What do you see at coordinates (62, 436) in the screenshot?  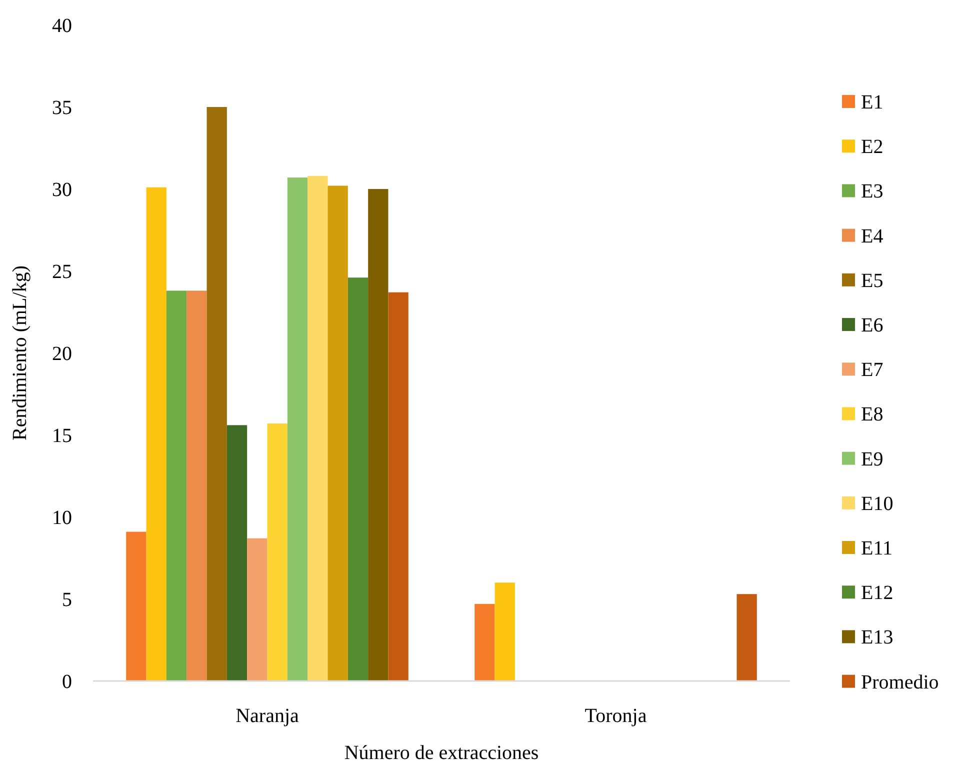 I see `y-tick-label: 15` at bounding box center [62, 436].